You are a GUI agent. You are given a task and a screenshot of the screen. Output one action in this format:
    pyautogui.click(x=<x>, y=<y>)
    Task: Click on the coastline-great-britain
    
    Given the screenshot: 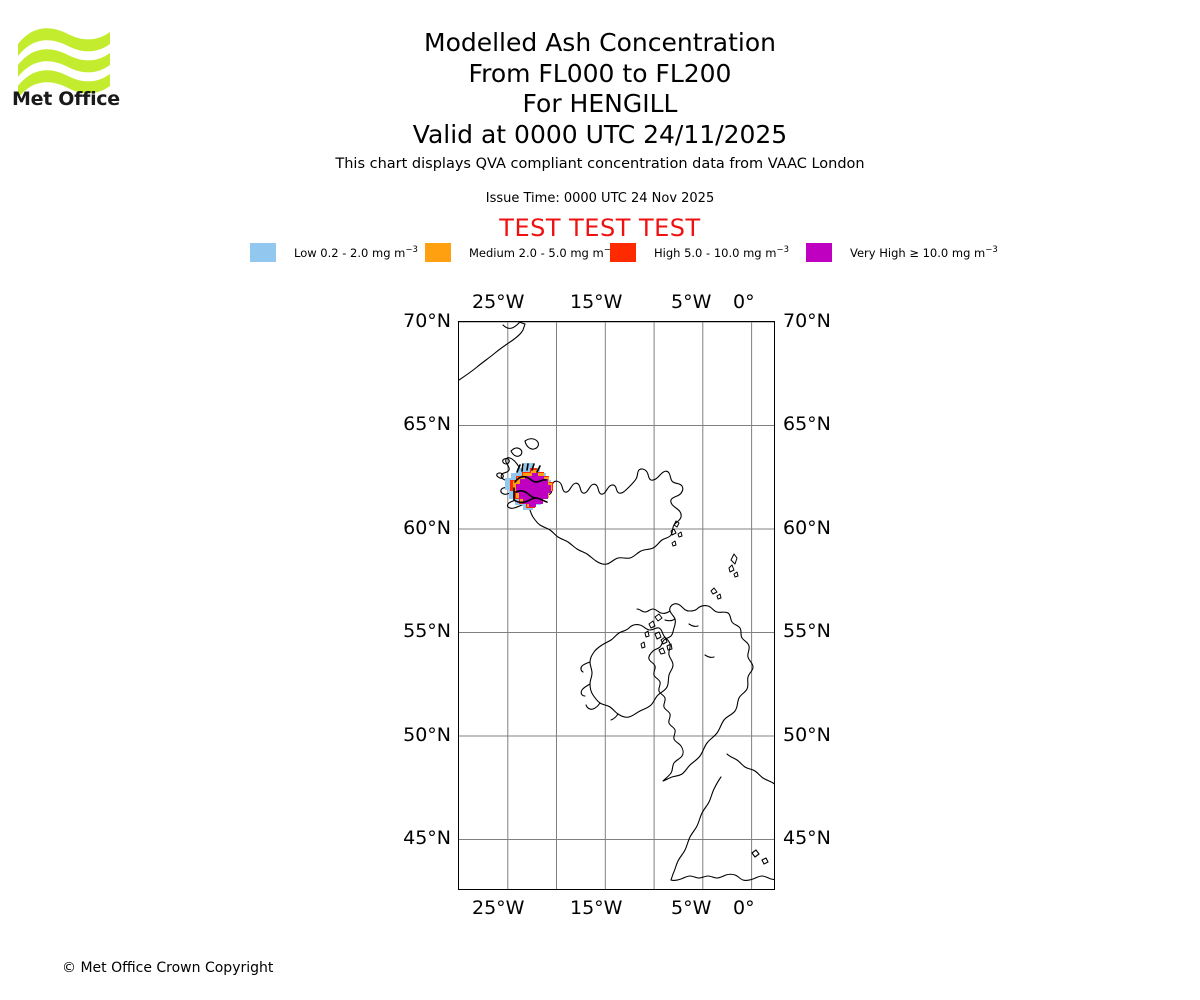 What is the action you would take?
    pyautogui.click(x=695, y=692)
    